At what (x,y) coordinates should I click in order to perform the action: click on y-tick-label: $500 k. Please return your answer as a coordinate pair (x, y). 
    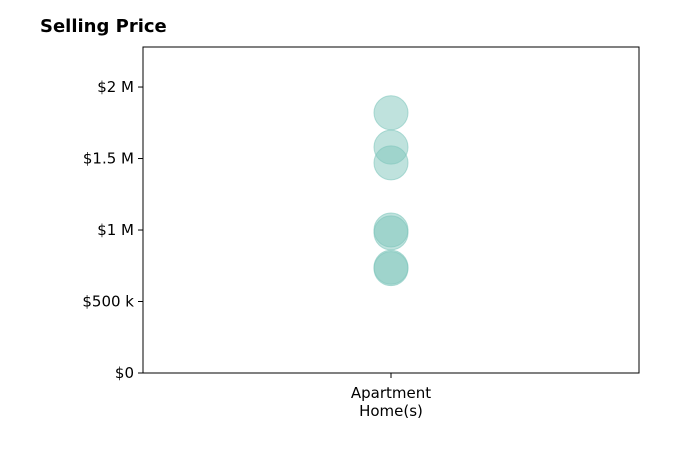
    Looking at the image, I should click on (108, 302).